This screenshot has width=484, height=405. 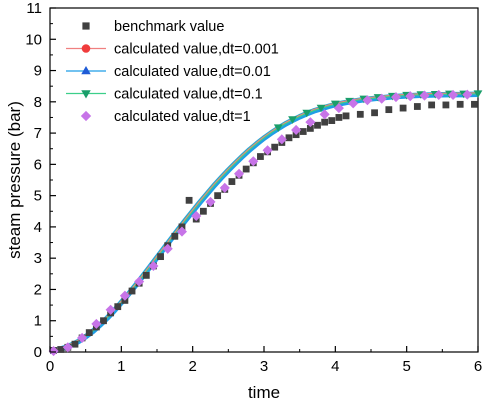 I want to click on legend-label: calculated value,dt=0.1, so click(x=188, y=95).